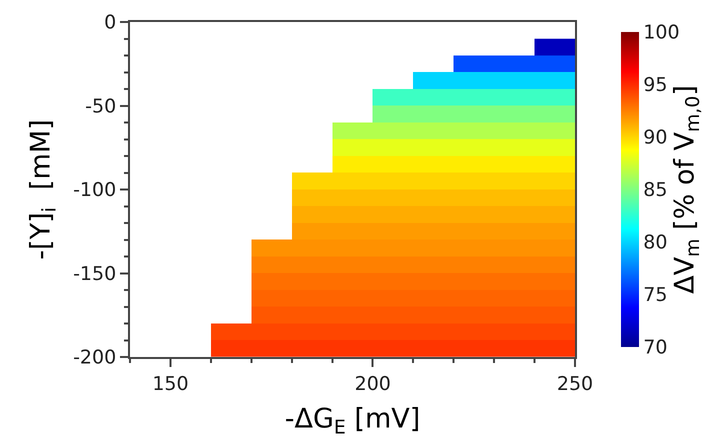 The image size is (726, 441). What do you see at coordinates (655, 347) in the screenshot?
I see `color-bar-label: 70` at bounding box center [655, 347].